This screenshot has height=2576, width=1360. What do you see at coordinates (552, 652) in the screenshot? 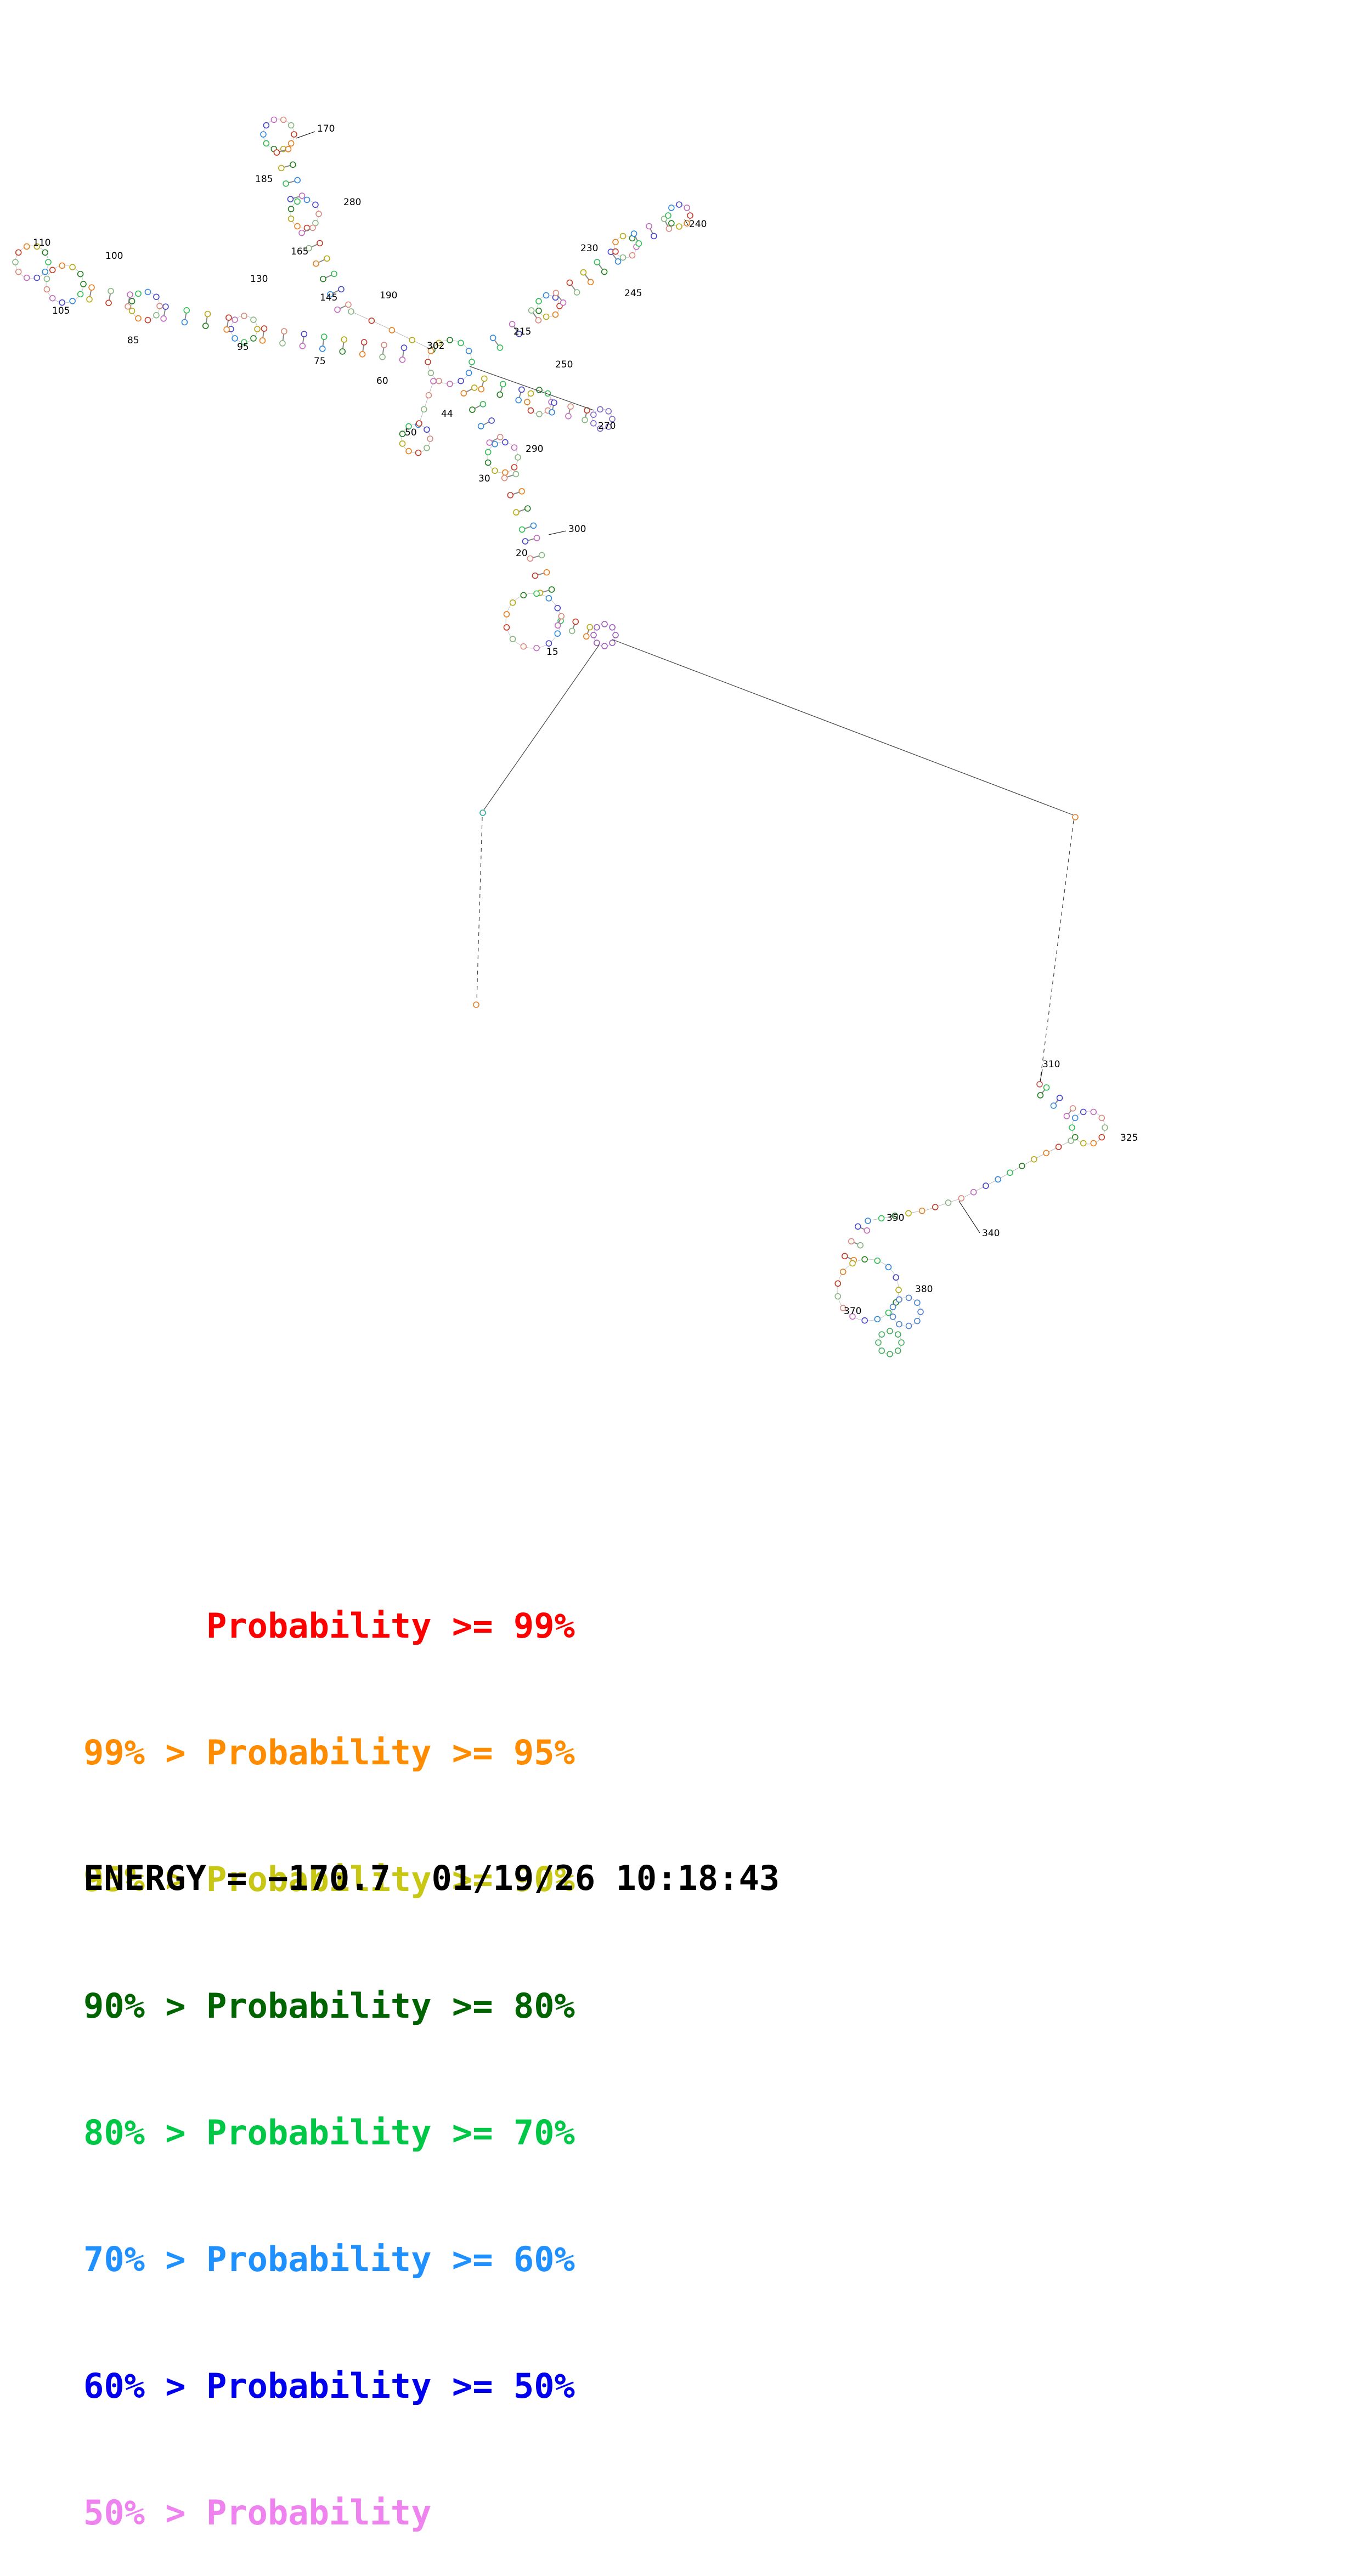
I see `position-label: 15` at bounding box center [552, 652].